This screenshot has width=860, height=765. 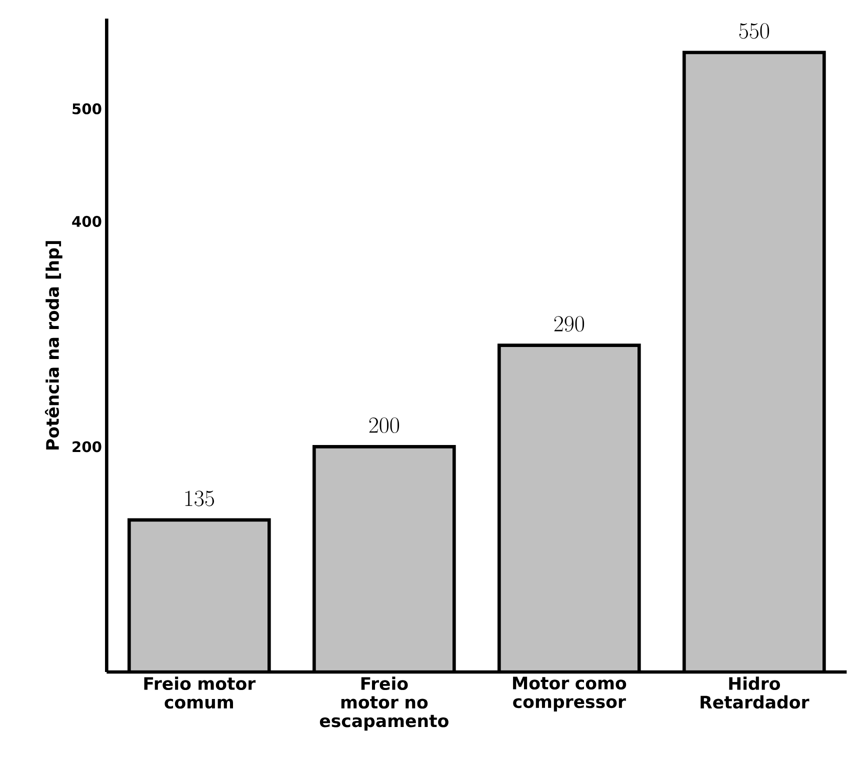 I want to click on data-label: 200, so click(x=384, y=425).